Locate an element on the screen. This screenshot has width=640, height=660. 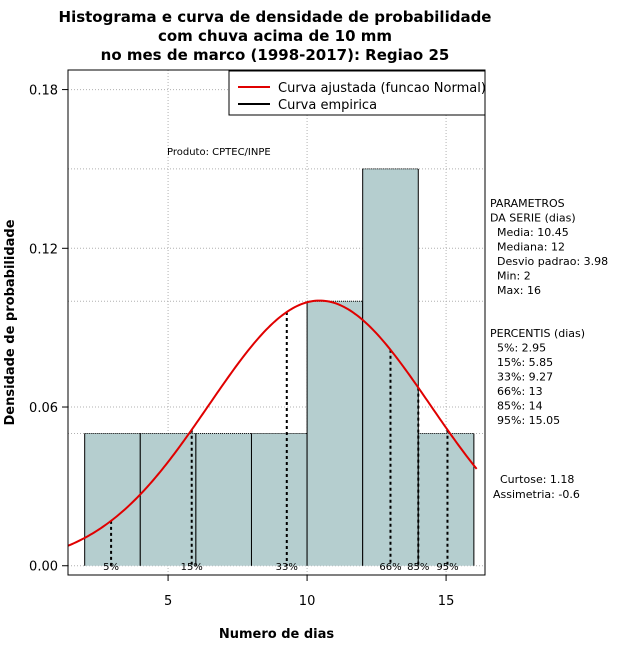
legend-box is located at coordinates (357, 93).